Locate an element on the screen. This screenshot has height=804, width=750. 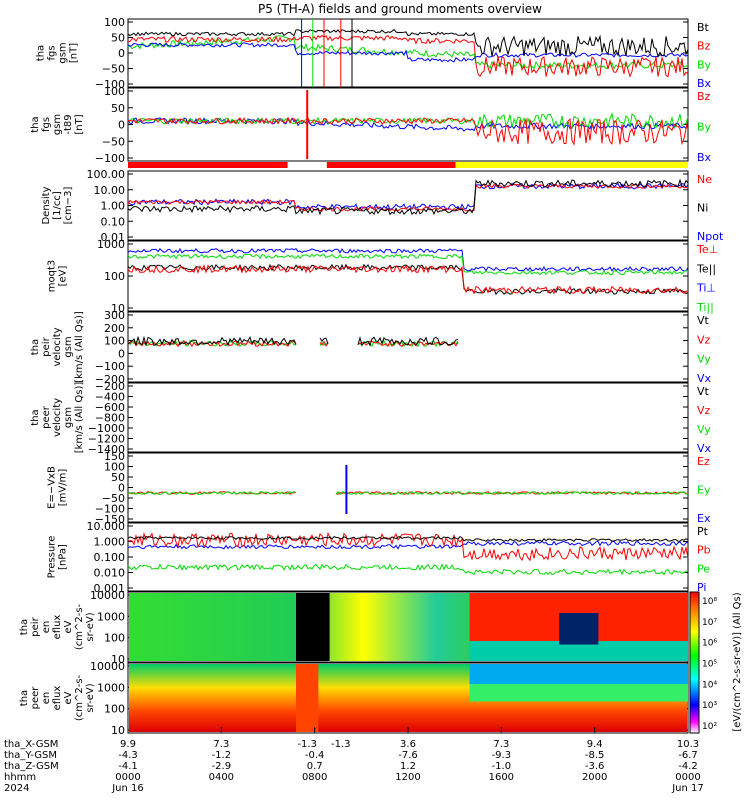
panel-p4: 1000 100 10 moqt3 [eV] Te⊥ Te|| Ti⊥ Ti|| is located at coordinates (383, 276).